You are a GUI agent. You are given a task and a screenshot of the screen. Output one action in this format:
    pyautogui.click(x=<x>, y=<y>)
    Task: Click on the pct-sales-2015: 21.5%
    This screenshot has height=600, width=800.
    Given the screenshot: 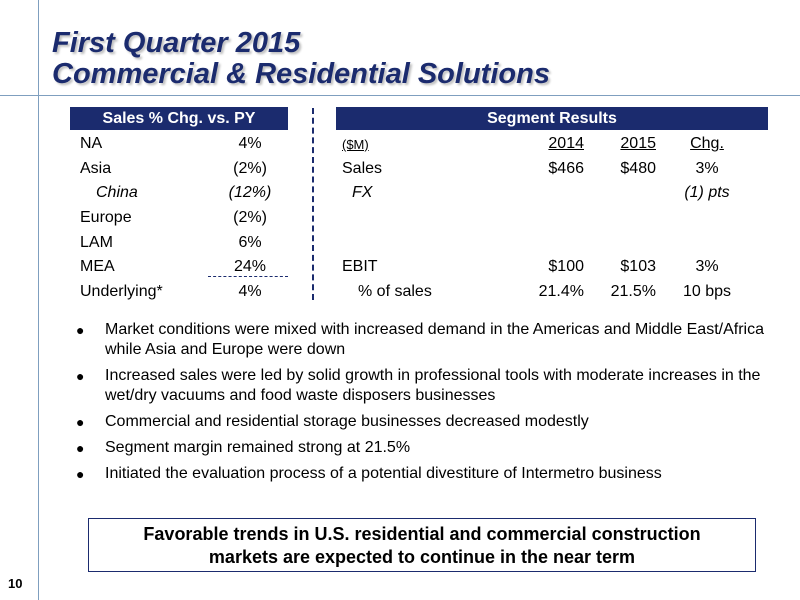 What is the action you would take?
    pyautogui.click(x=633, y=291)
    